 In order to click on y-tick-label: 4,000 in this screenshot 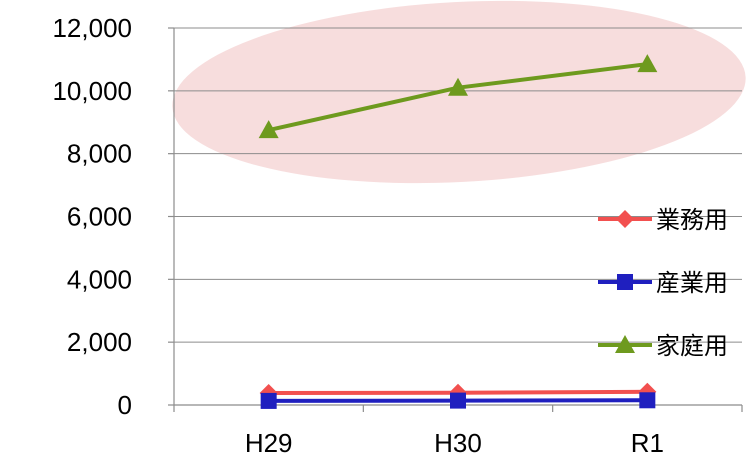, I will do `click(99, 279)`.